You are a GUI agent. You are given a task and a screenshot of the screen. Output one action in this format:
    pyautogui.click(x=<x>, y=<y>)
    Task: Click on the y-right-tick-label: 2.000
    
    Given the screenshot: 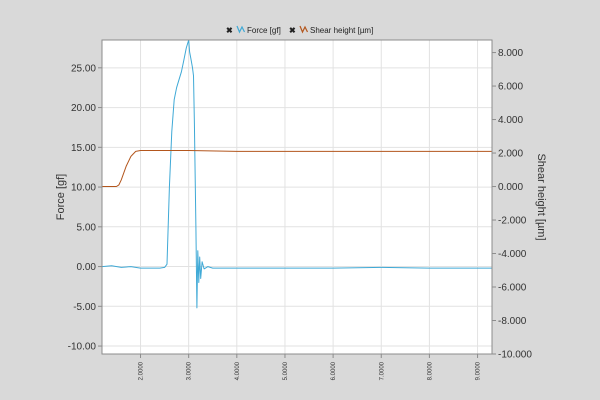 What is the action you would take?
    pyautogui.click(x=510, y=154)
    